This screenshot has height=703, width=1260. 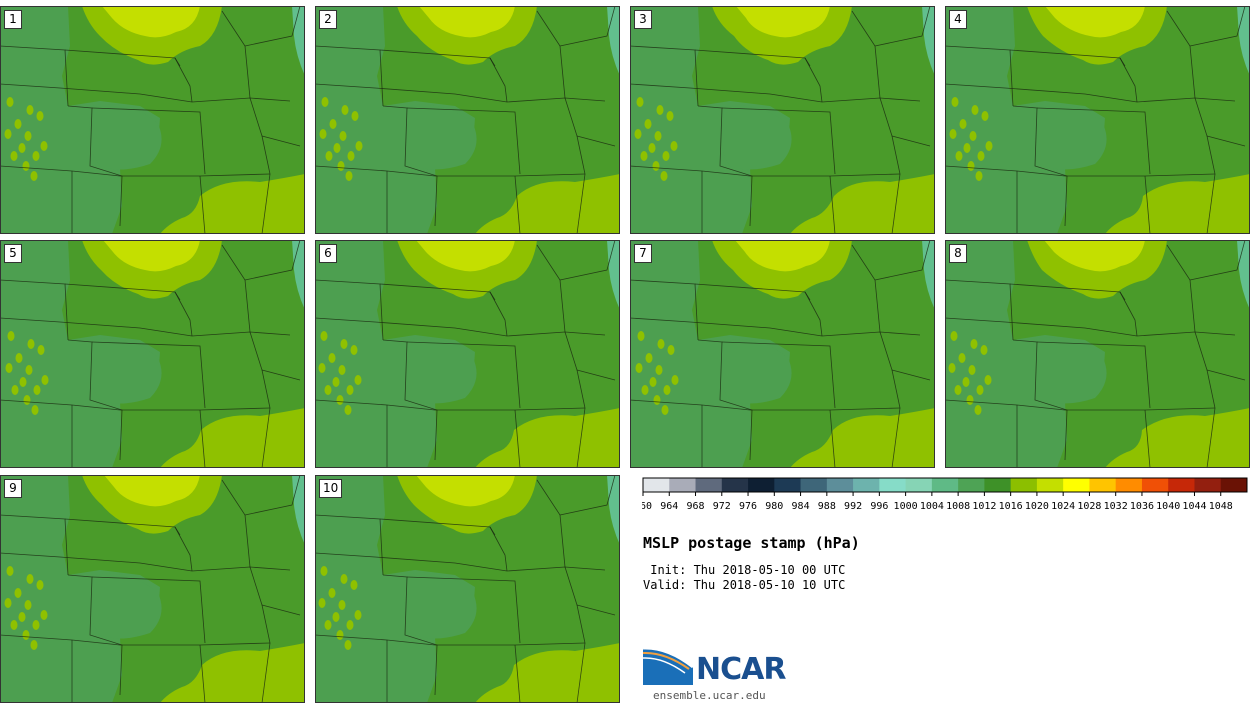 What do you see at coordinates (328, 19) in the screenshot?
I see `member-label: 2` at bounding box center [328, 19].